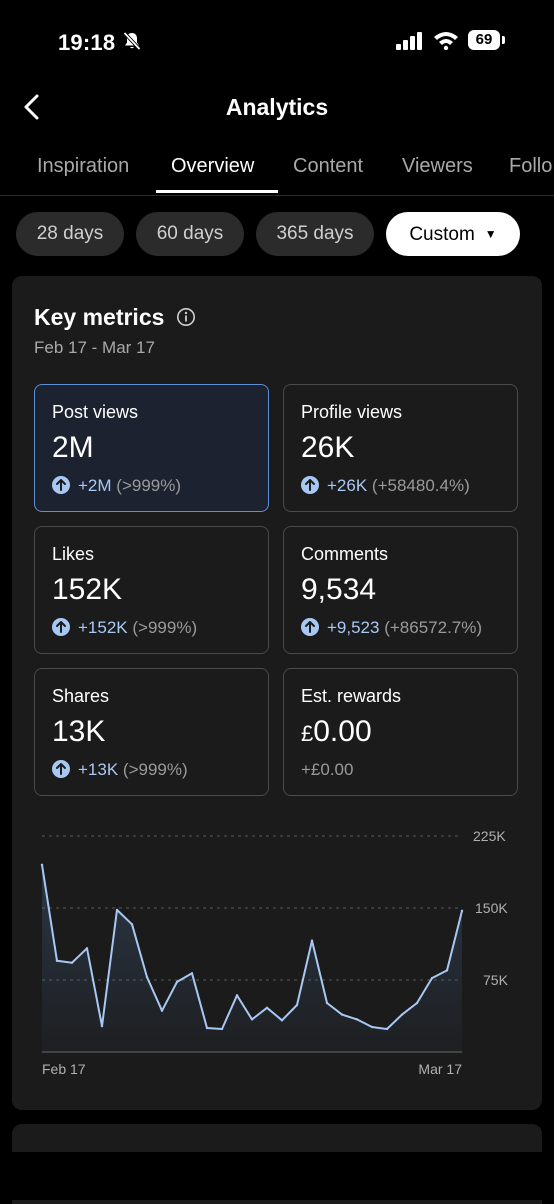  What do you see at coordinates (410, 43) in the screenshot?
I see `signal-icon` at bounding box center [410, 43].